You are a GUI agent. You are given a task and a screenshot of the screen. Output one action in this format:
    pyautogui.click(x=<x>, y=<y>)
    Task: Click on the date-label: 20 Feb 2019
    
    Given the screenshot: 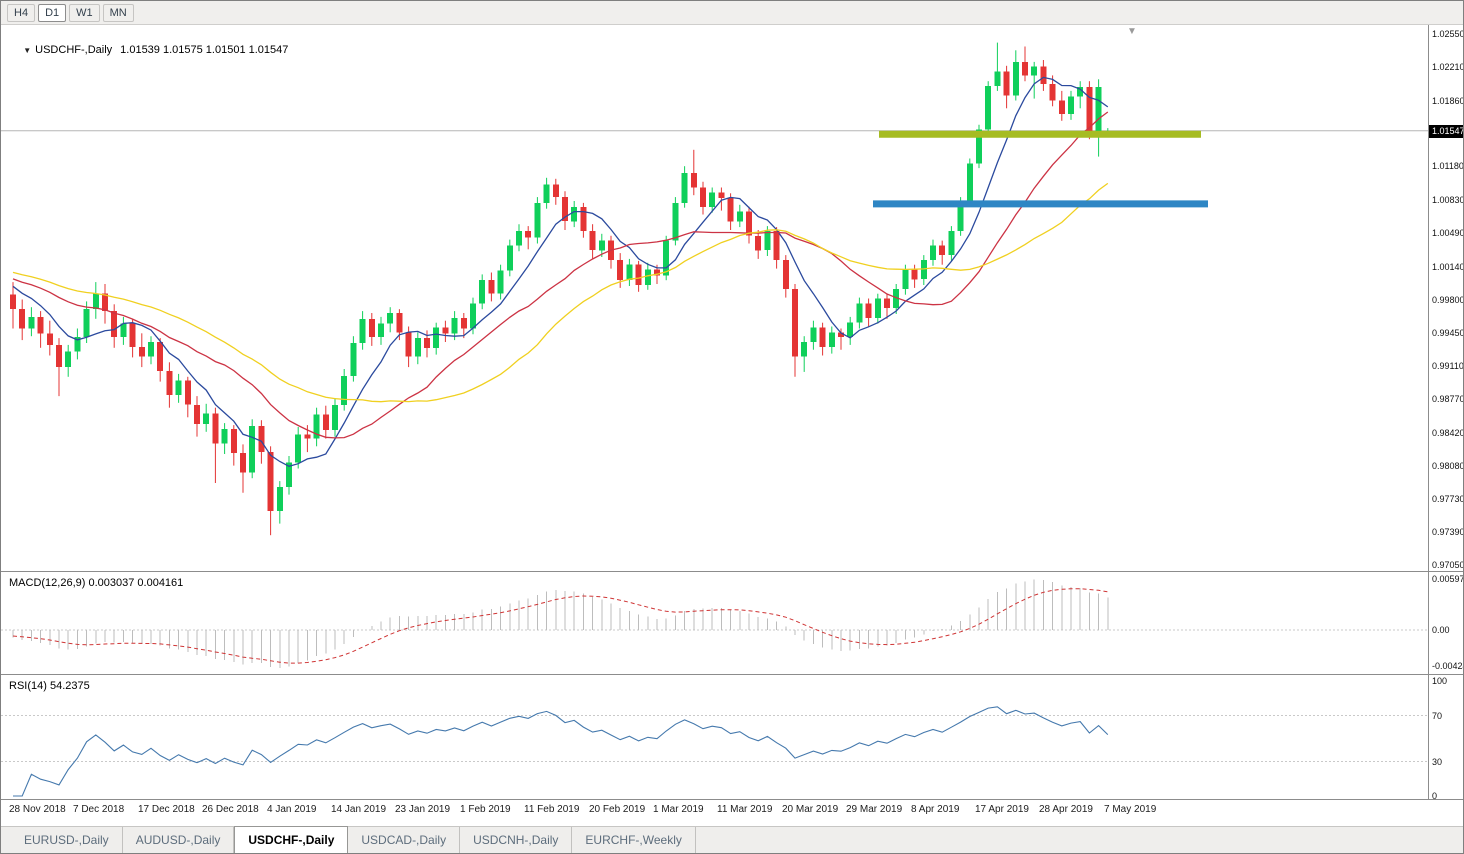 What is the action you would take?
    pyautogui.click(x=617, y=809)
    